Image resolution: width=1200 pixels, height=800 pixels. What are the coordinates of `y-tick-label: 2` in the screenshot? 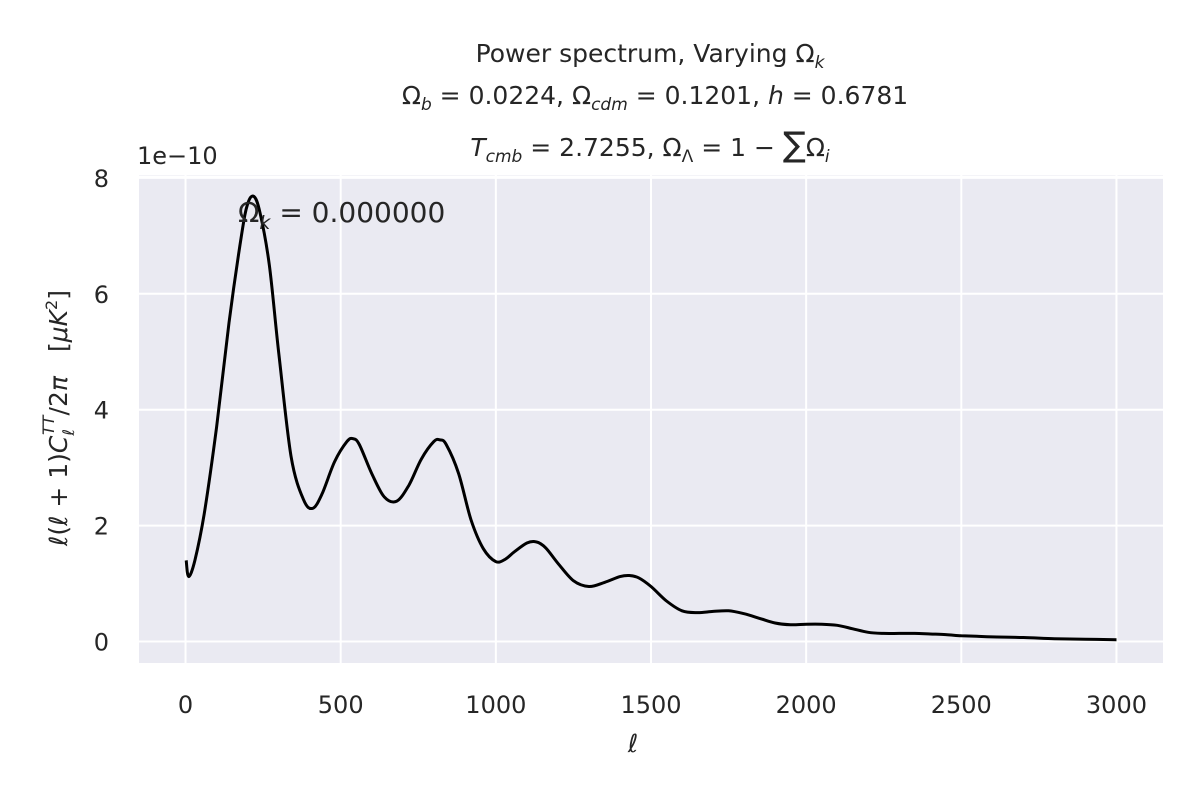 It's located at (101, 527).